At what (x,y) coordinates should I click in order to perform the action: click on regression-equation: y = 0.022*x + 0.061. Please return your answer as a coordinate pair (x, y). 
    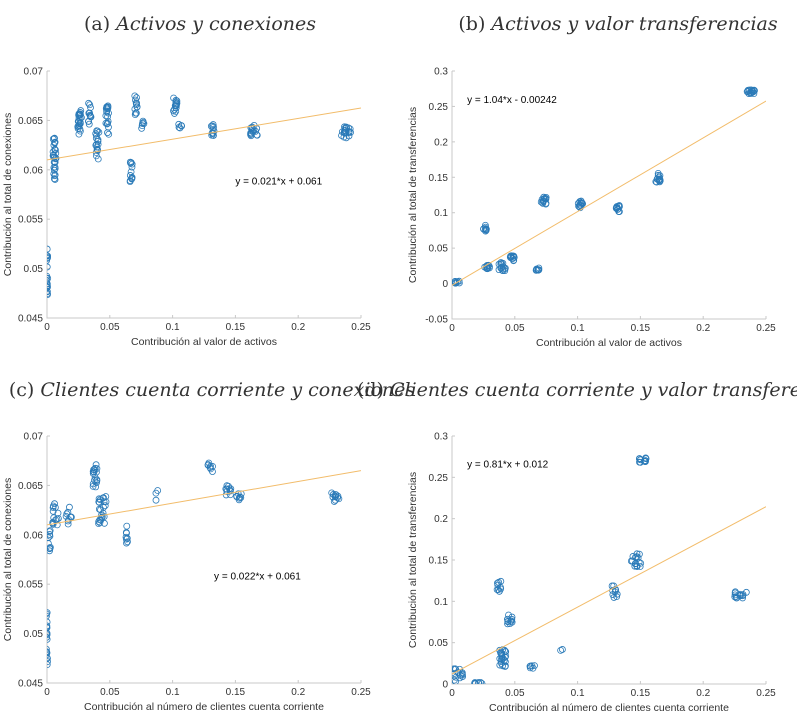
    Looking at the image, I should click on (257, 576).